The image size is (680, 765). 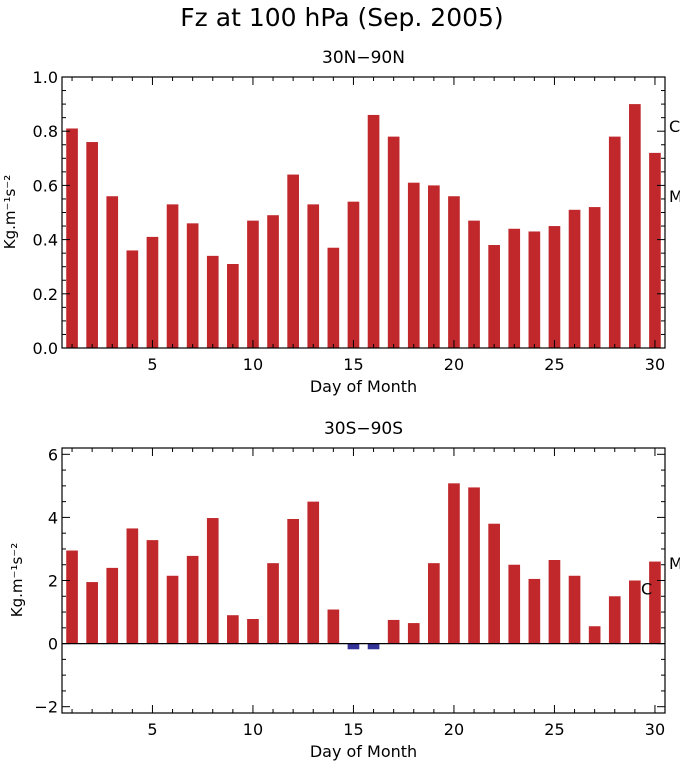 What do you see at coordinates (363, 58) in the screenshot?
I see `panel-title: 30N−90N` at bounding box center [363, 58].